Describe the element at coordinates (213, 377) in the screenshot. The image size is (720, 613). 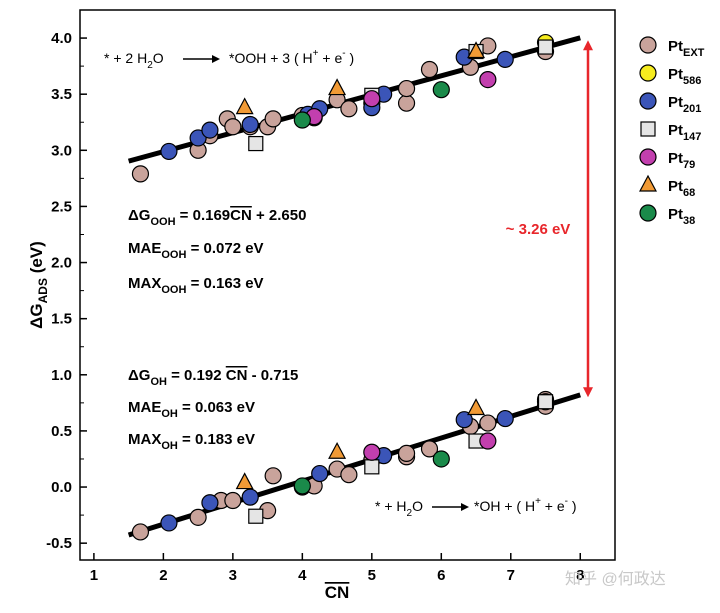
I see `equation-oh: ΔGOH = 0.192 CN - 0.715` at that location.